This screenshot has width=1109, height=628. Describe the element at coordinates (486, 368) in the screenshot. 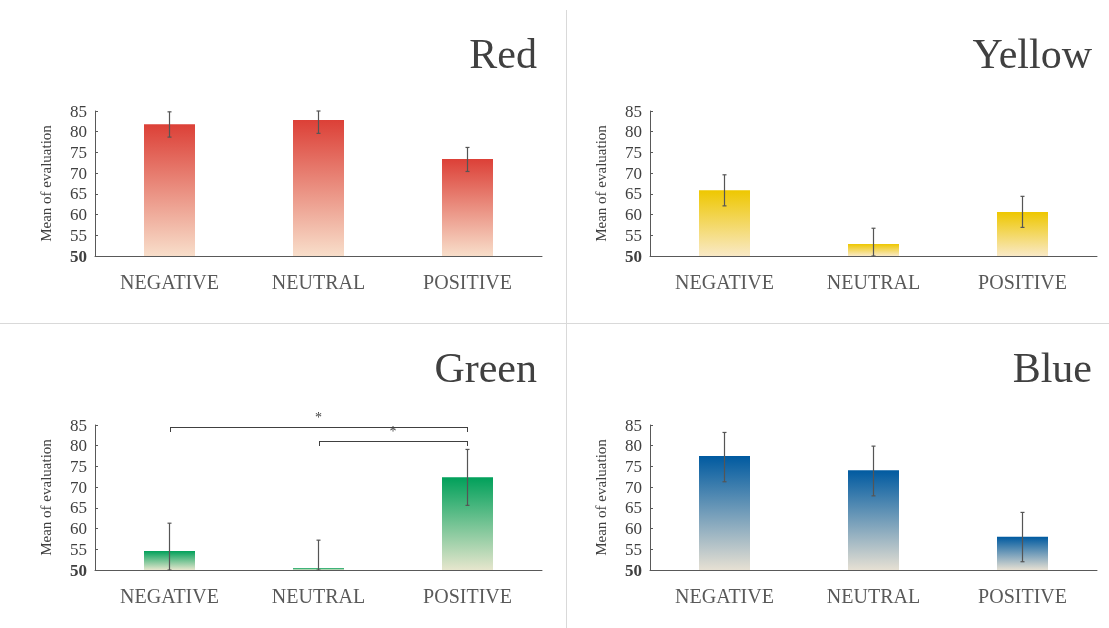

I see `chart-title: Green` at that location.